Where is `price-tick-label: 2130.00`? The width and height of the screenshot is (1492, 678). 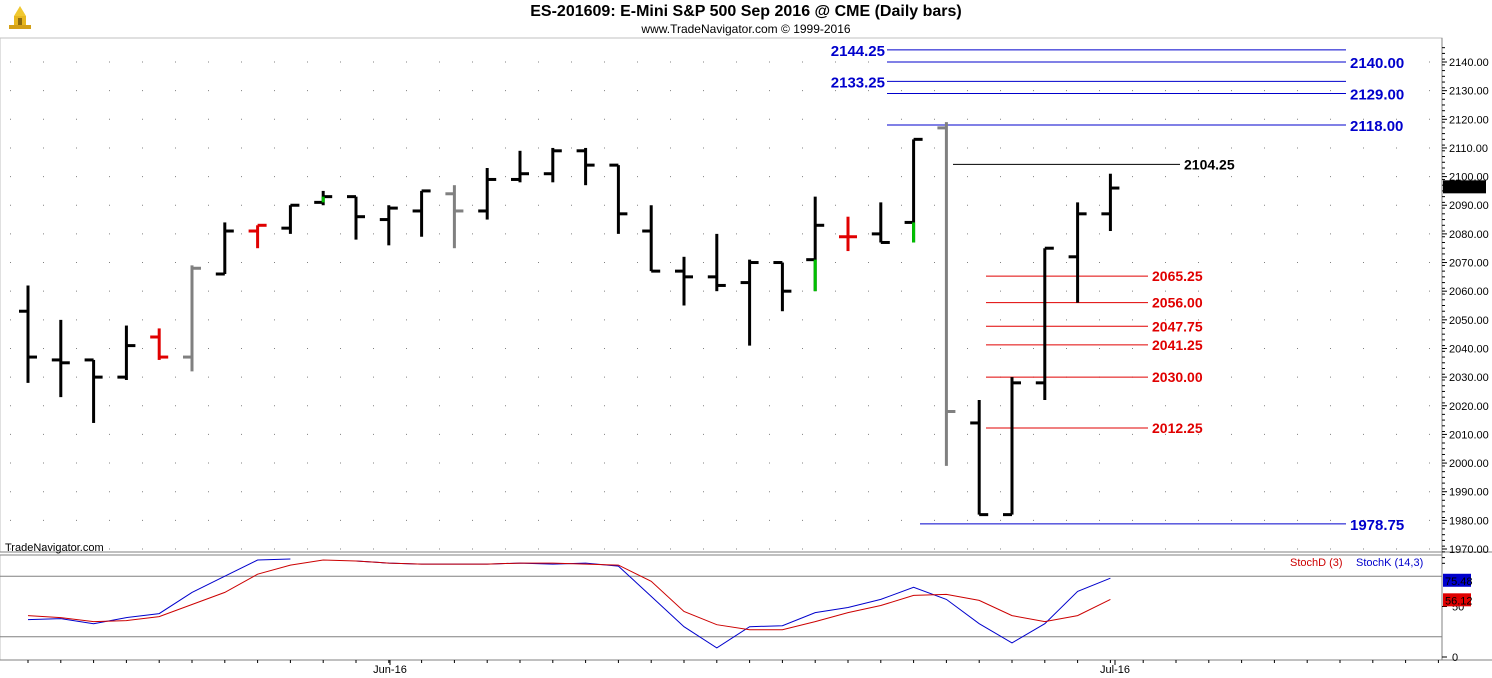
price-tick-label: 2130.00 is located at coordinates (1469, 92).